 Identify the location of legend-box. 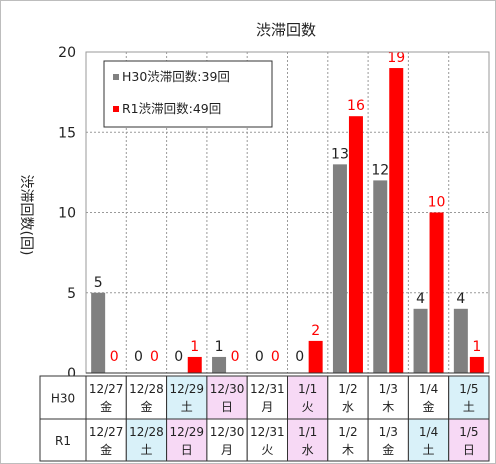
(188, 94).